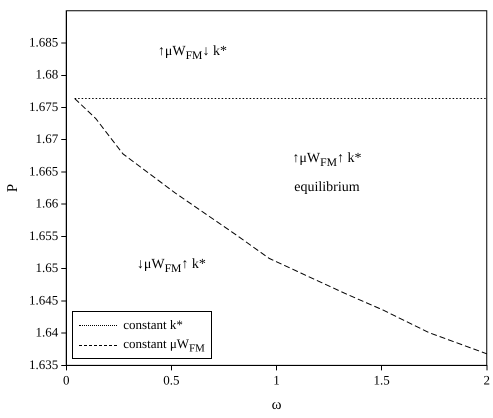 The image size is (493, 418). Describe the element at coordinates (487, 380) in the screenshot. I see `x-tick-label: 2` at that location.